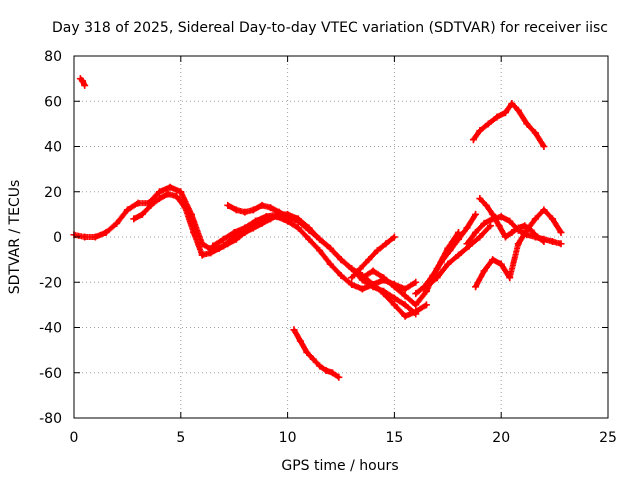 The width and height of the screenshot is (640, 480). I want to click on x-tick-label: 25, so click(608, 438).